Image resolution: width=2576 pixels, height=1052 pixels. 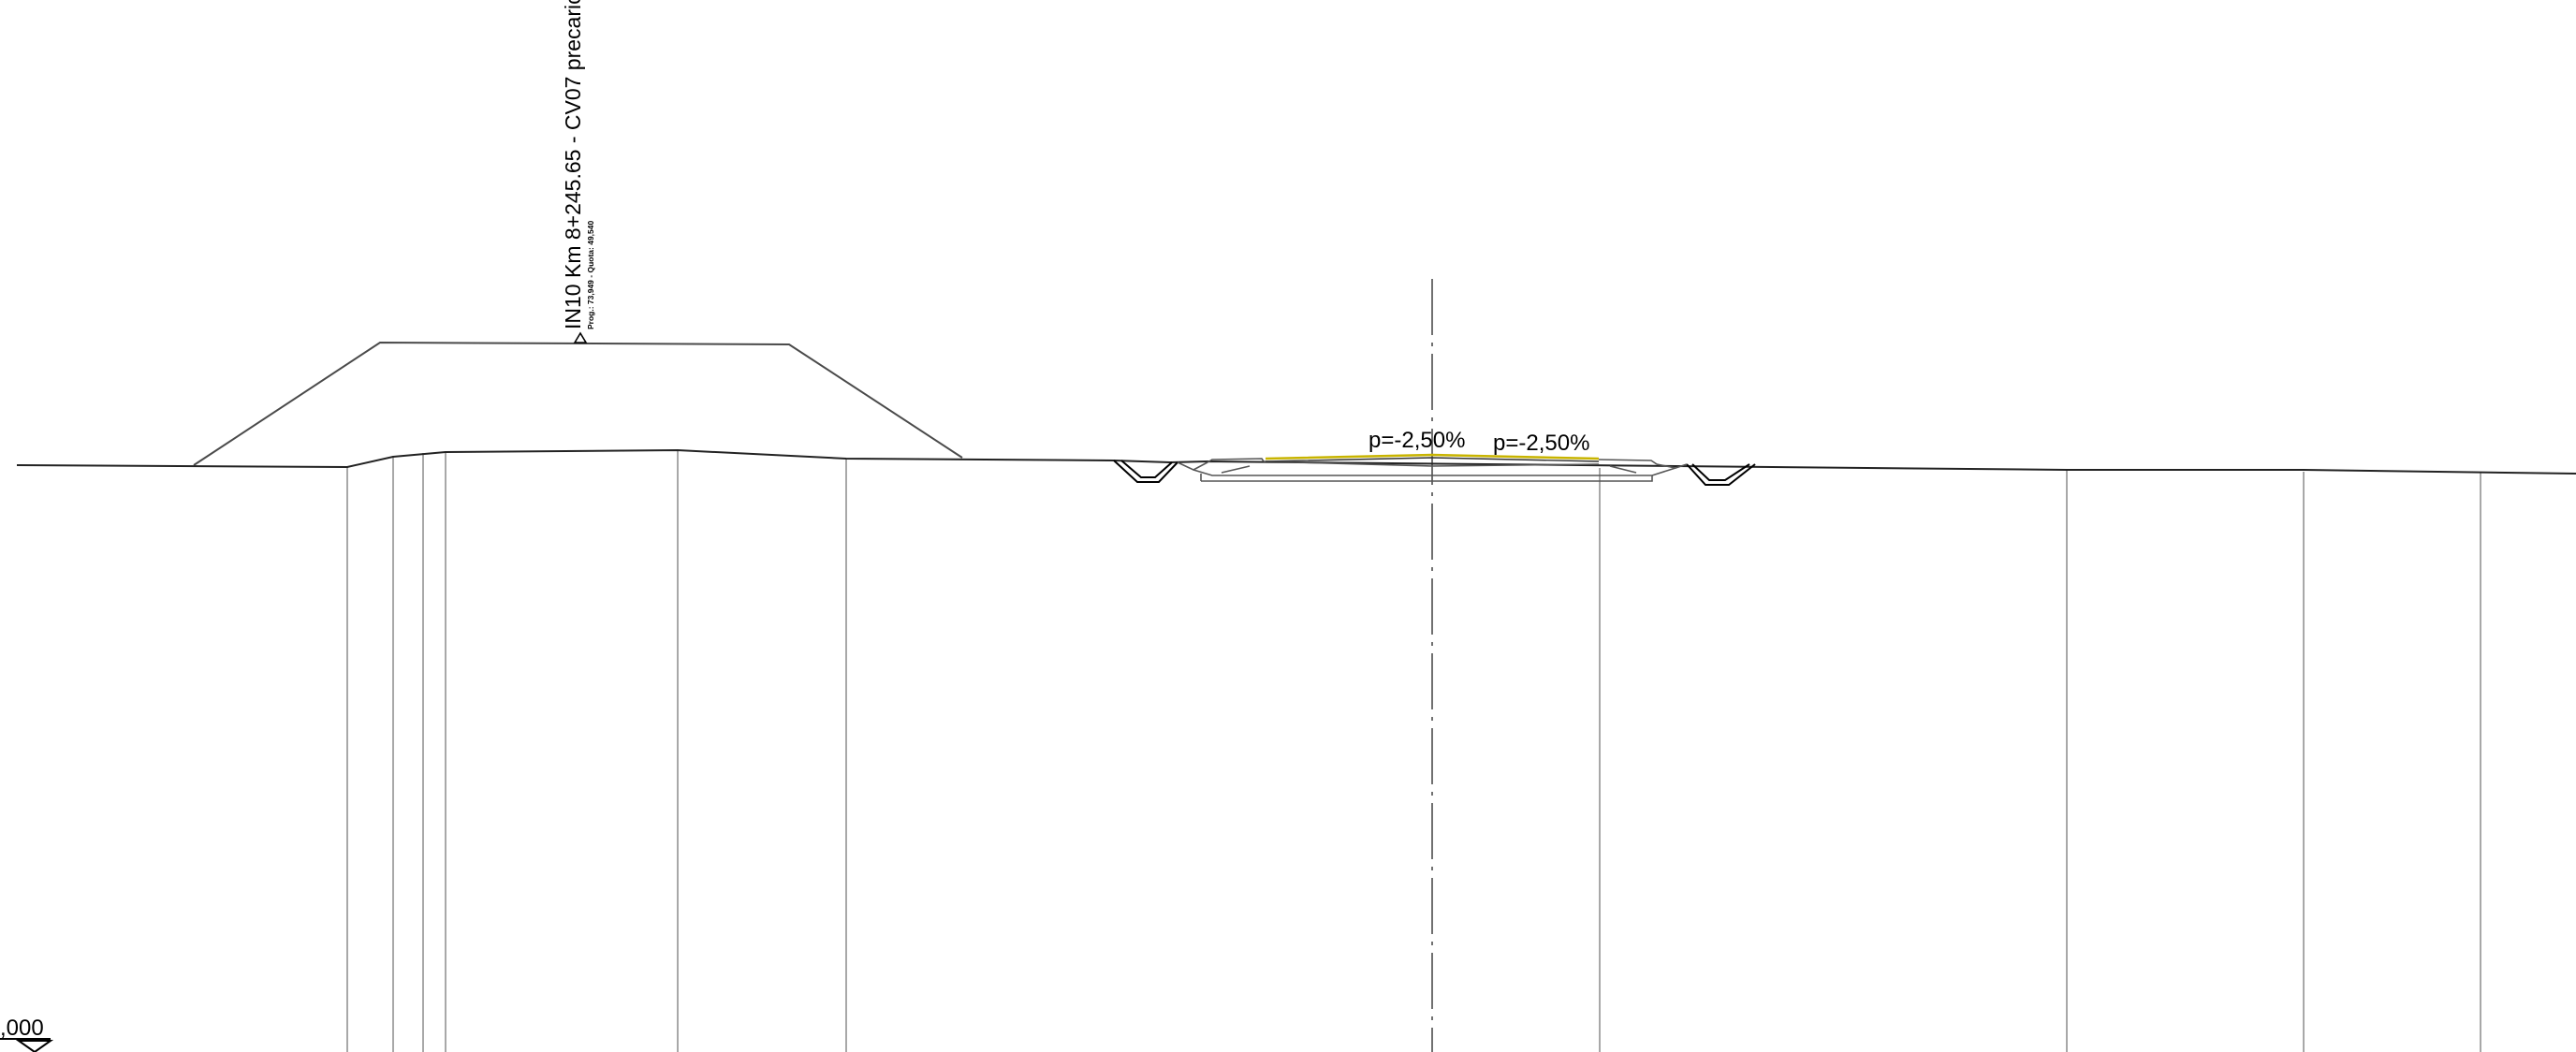 What do you see at coordinates (35, 1046) in the screenshot?
I see `datum-triangle-icon` at bounding box center [35, 1046].